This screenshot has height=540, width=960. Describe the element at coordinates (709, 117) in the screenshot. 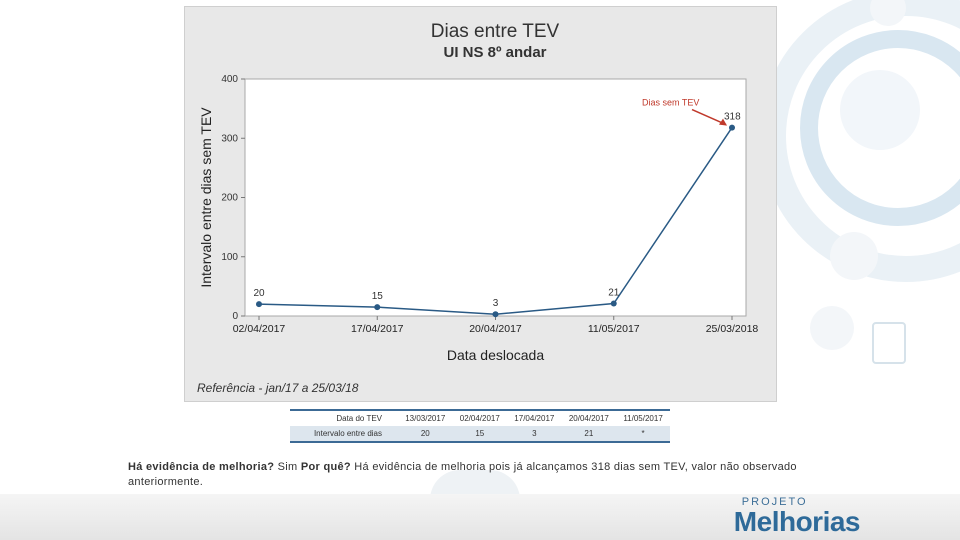

I see `annotation-arrow` at that location.